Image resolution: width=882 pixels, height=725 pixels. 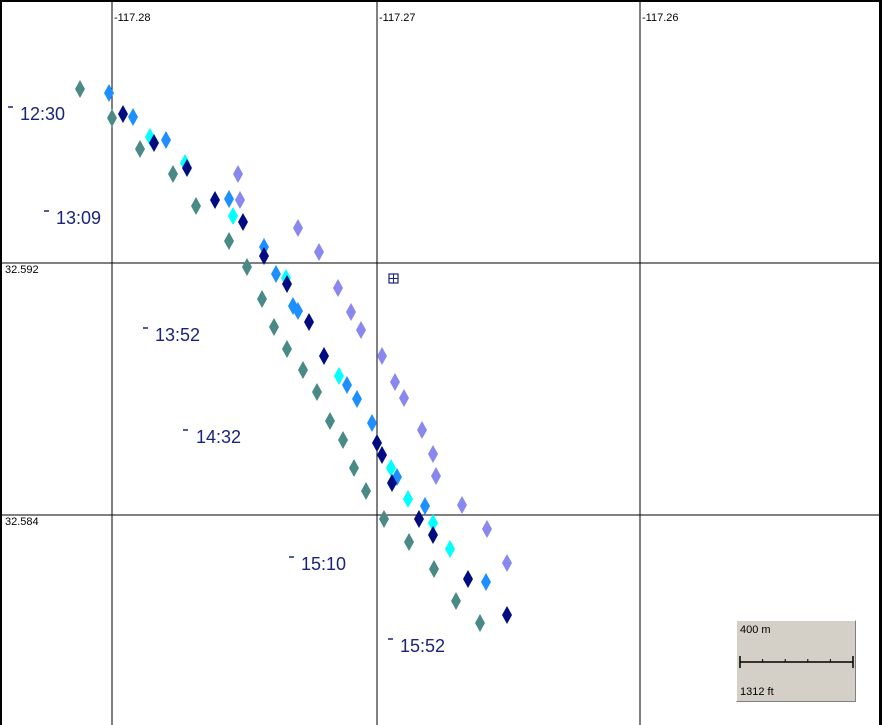 What do you see at coordinates (755, 630) in the screenshot?
I see `scale-metric-label: 400 m` at bounding box center [755, 630].